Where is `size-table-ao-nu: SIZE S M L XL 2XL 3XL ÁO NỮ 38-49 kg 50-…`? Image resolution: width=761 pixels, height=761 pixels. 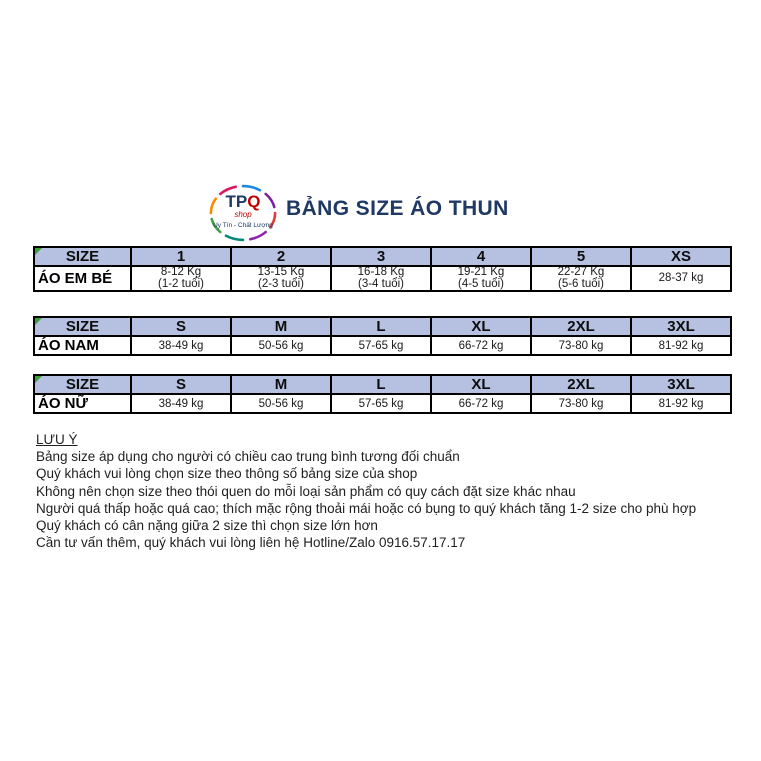
size-table-ao-nu: SIZE S M L XL 2XL 3XL ÁO NỮ 38-49 kg 50-… is located at coordinates (382, 394).